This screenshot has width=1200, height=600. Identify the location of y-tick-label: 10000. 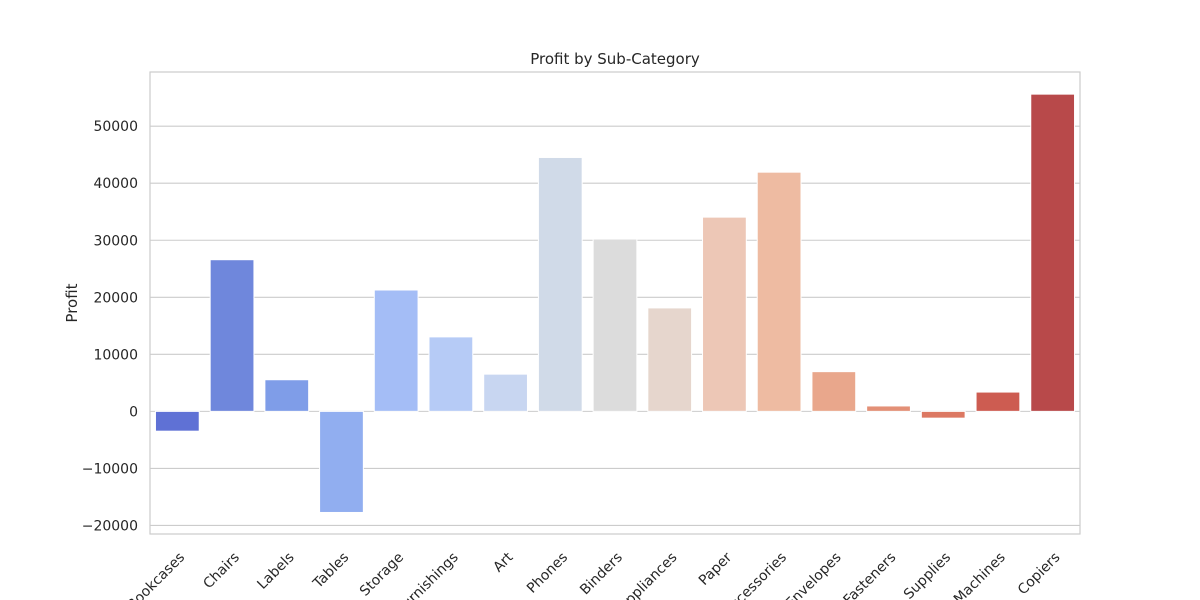
(115, 355).